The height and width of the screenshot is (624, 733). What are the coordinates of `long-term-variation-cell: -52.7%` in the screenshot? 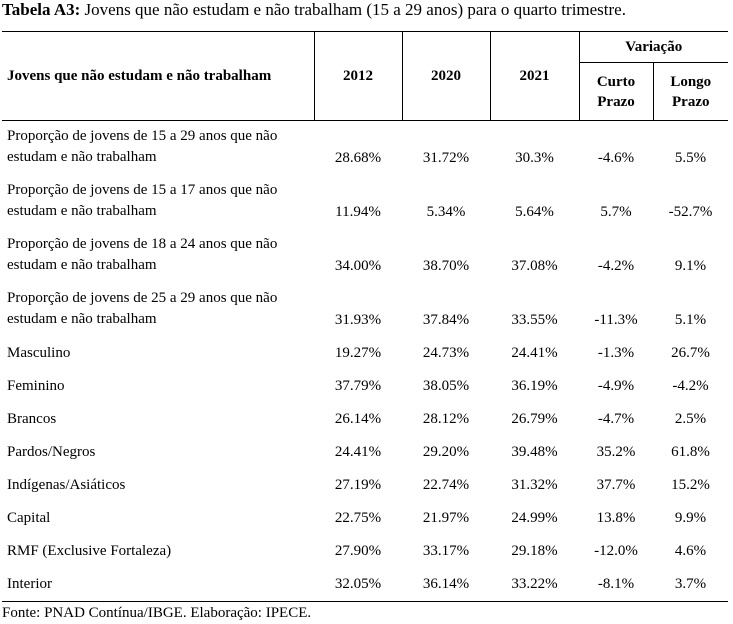 It's located at (690, 212).